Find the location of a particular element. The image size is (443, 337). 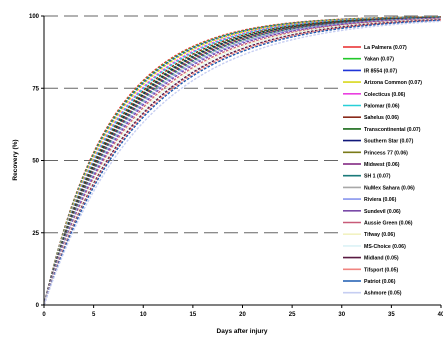

legend-label: Ashmore (0.05) is located at coordinates (383, 294).